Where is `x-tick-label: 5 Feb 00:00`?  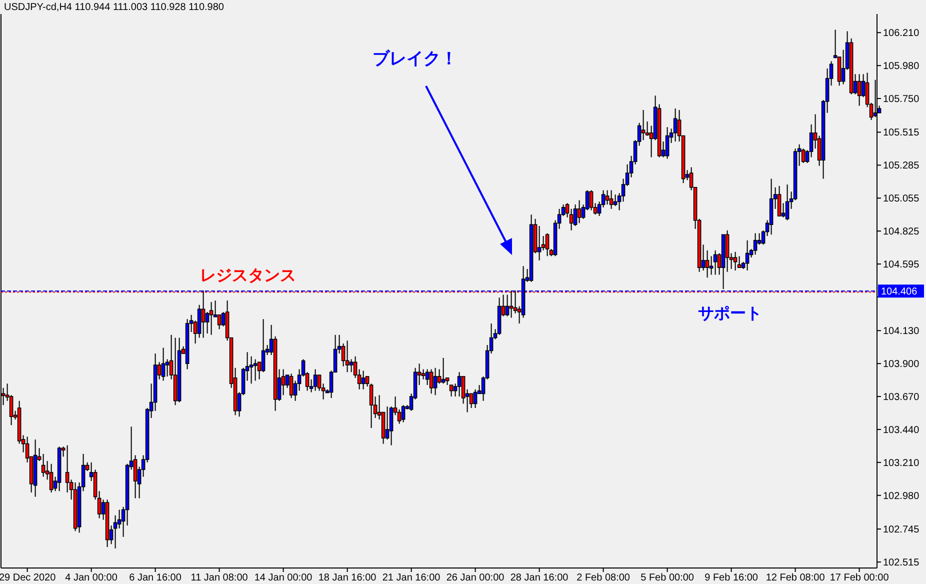
x-tick-label: 5 Feb 00:00 is located at coordinates (667, 578).